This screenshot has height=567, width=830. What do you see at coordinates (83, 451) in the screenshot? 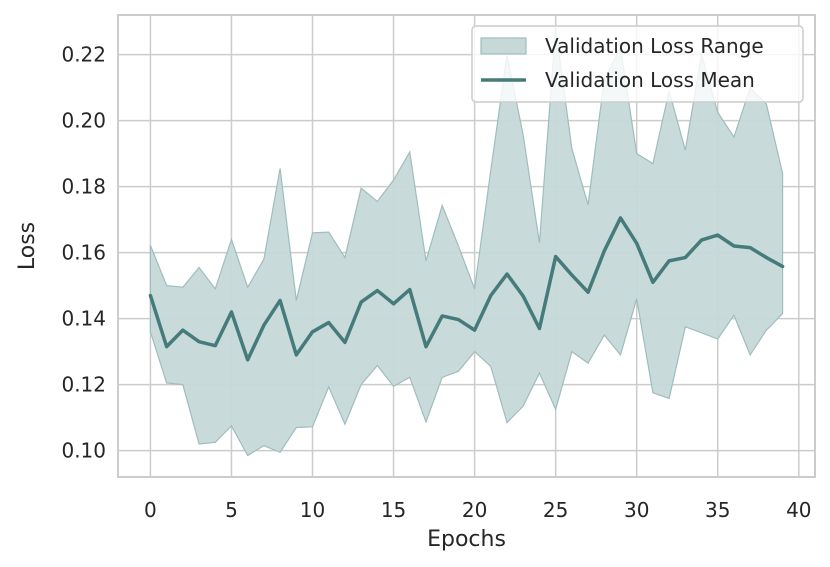
I see `y-tick-label: 0.10` at bounding box center [83, 451].